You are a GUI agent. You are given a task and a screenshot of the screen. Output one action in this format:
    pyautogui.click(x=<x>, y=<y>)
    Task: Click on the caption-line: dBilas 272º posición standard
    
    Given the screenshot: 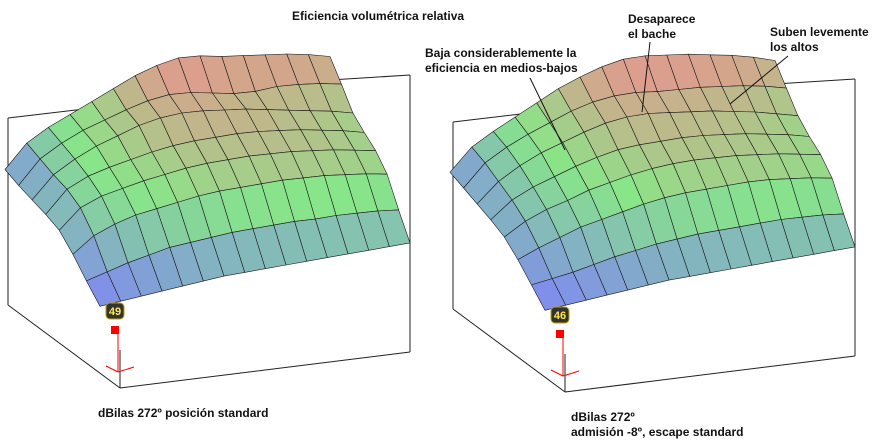 What is the action you would take?
    pyautogui.click(x=183, y=413)
    